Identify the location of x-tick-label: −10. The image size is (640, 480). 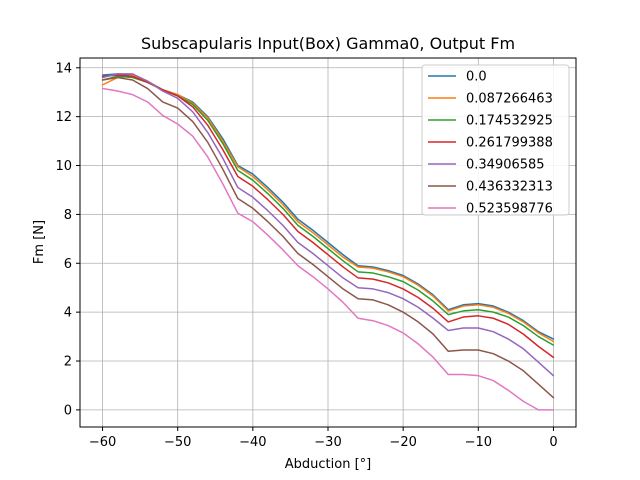
(478, 442).